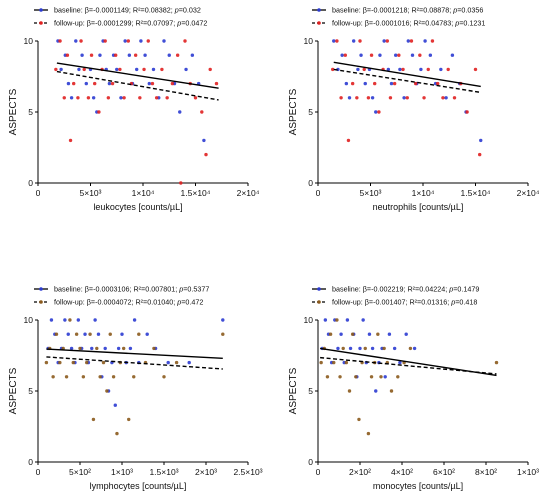  Describe the element at coordinates (30, 462) in the screenshot. I see `y-tick-label: 0` at that location.